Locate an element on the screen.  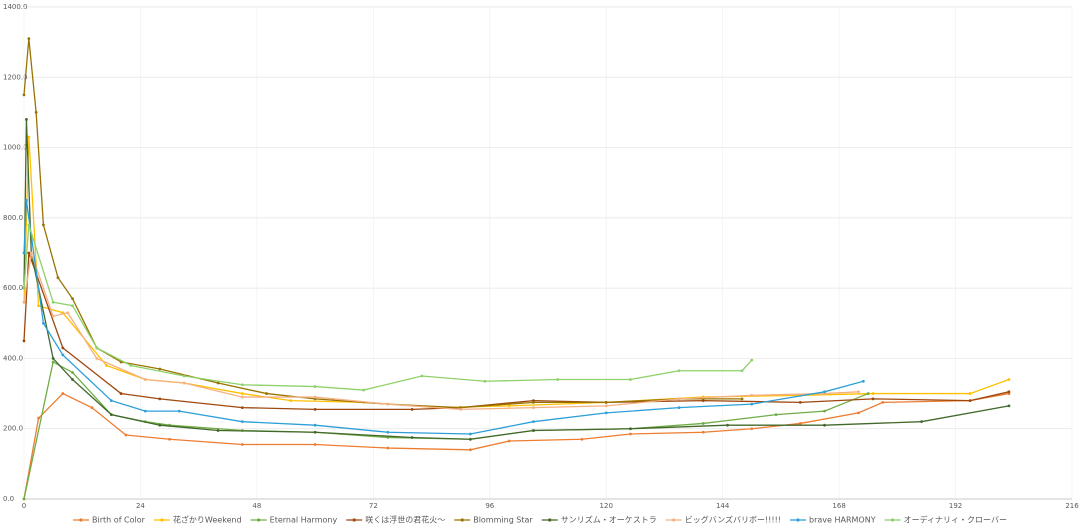
legend-item: brave HARMONY is located at coordinates (833, 520).